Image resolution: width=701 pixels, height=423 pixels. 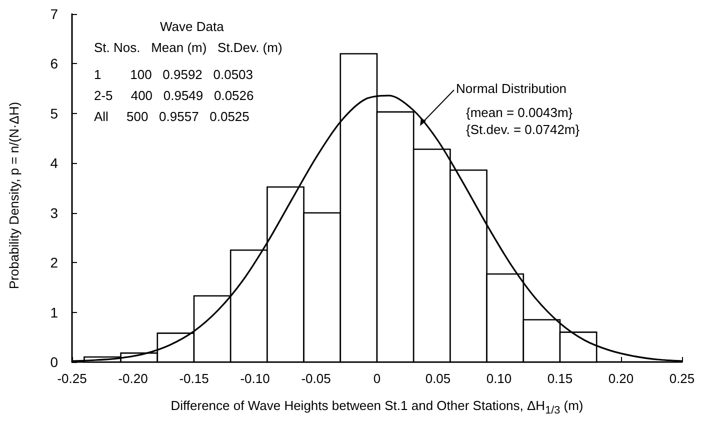 I want to click on x-tick-label: -0.20, so click(x=133, y=378).